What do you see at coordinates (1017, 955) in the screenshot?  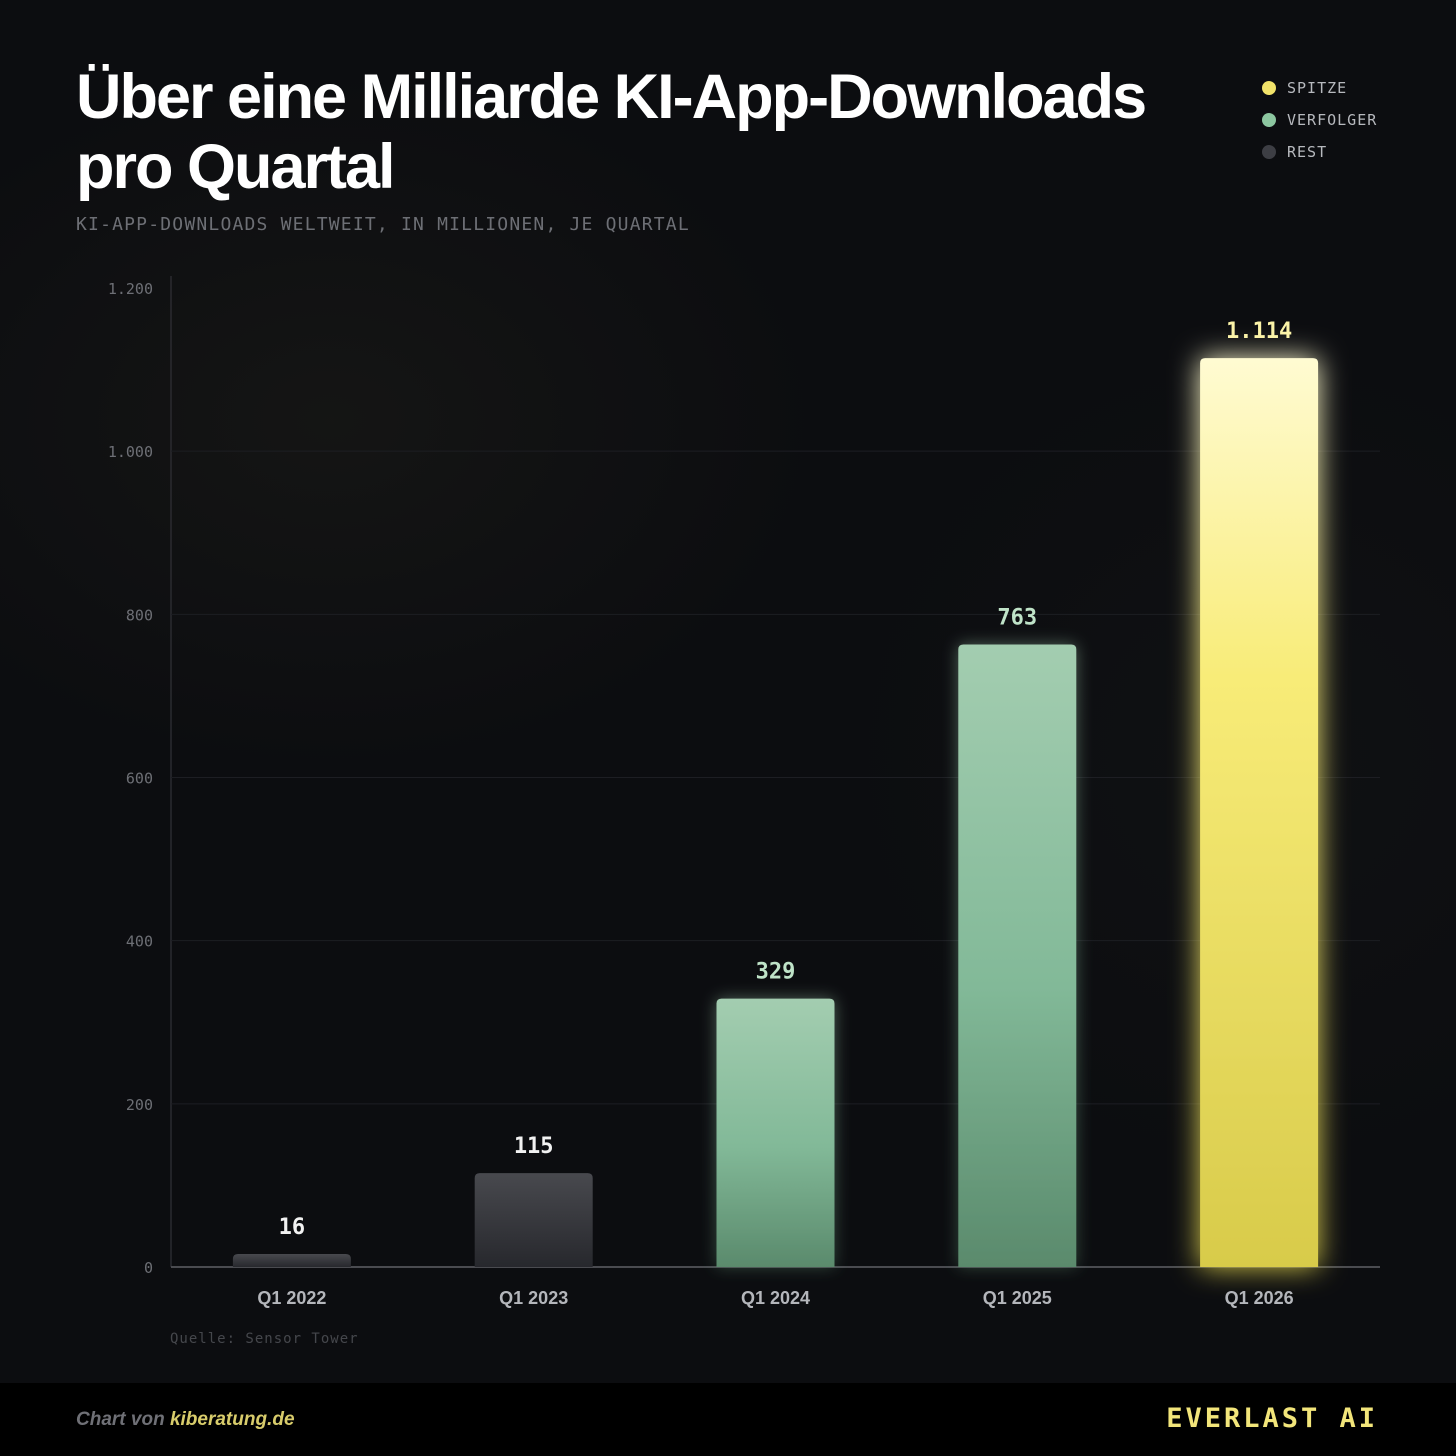 I see `bar-q1-2025` at bounding box center [1017, 955].